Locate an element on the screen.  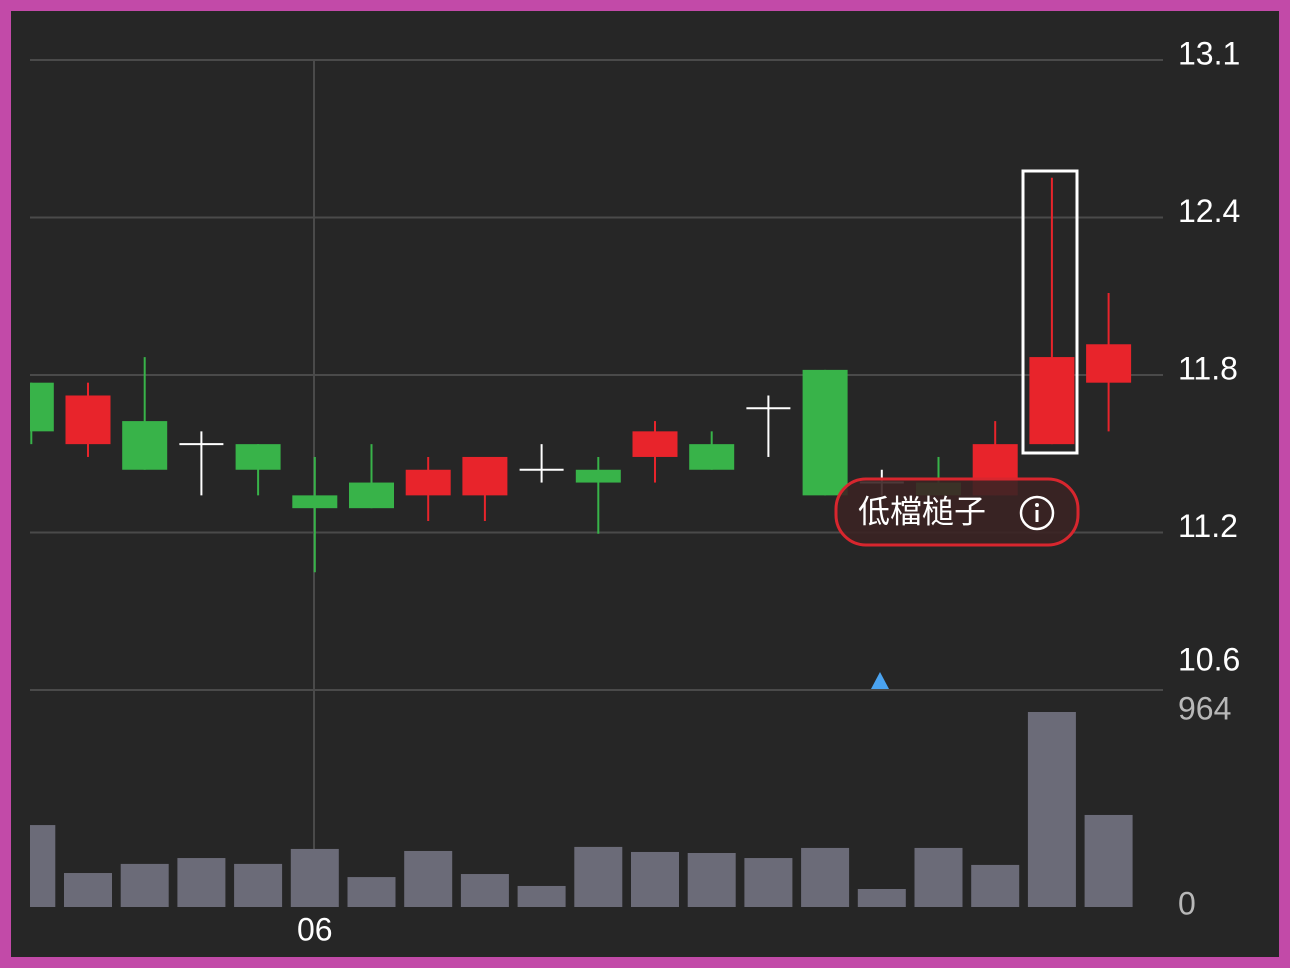
x-tick-label: 06 is located at coordinates (315, 929).